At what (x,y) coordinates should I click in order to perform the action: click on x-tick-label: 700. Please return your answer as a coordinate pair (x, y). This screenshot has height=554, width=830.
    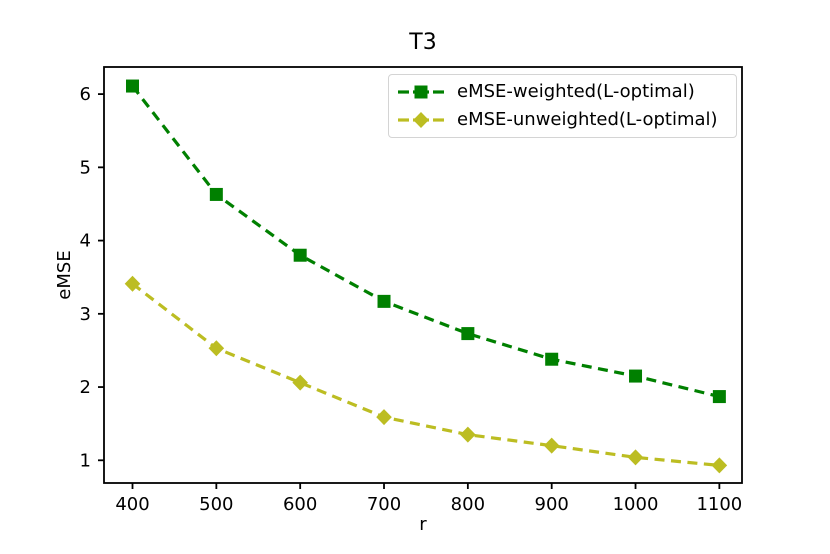
    Looking at the image, I should click on (384, 504).